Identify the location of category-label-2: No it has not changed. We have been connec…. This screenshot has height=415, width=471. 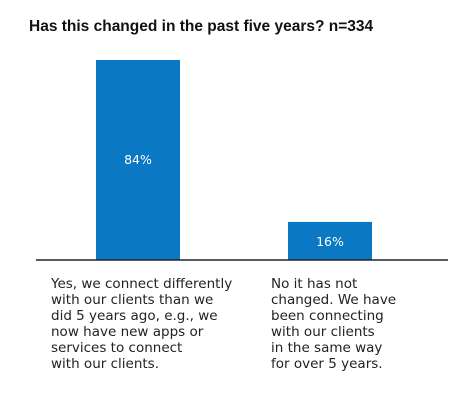
(333, 324).